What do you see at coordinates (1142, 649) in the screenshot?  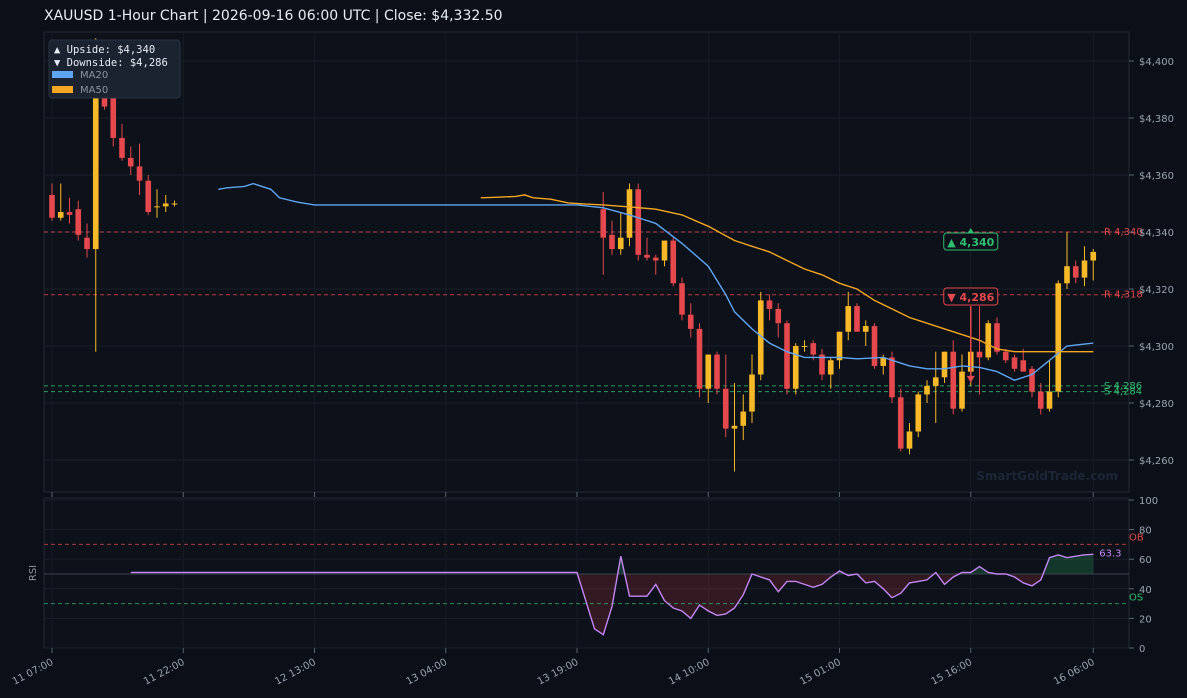 I see `rsi-tick-label: 0` at bounding box center [1142, 649].